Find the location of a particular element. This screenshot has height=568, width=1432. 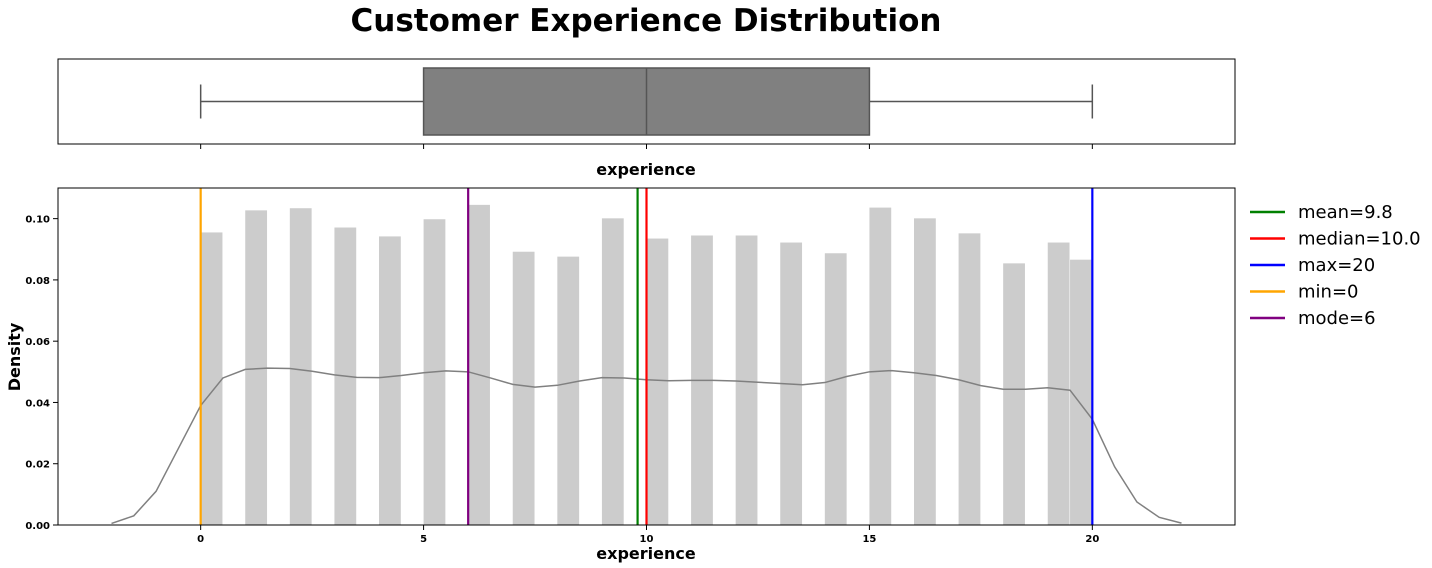

y-tick-label: 0.06 is located at coordinates (37, 342).